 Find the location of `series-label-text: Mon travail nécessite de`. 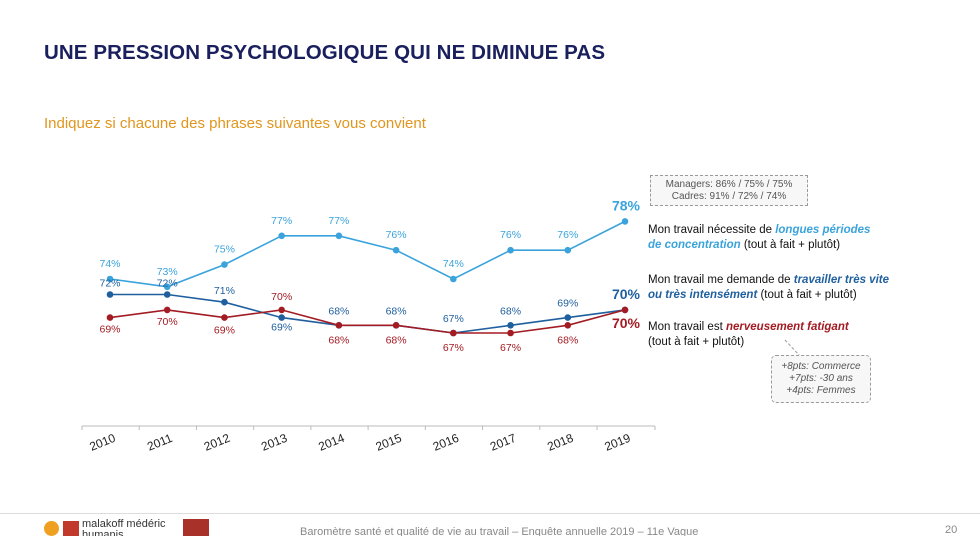

series-label-text: Mon travail nécessite de is located at coordinates (712, 230).